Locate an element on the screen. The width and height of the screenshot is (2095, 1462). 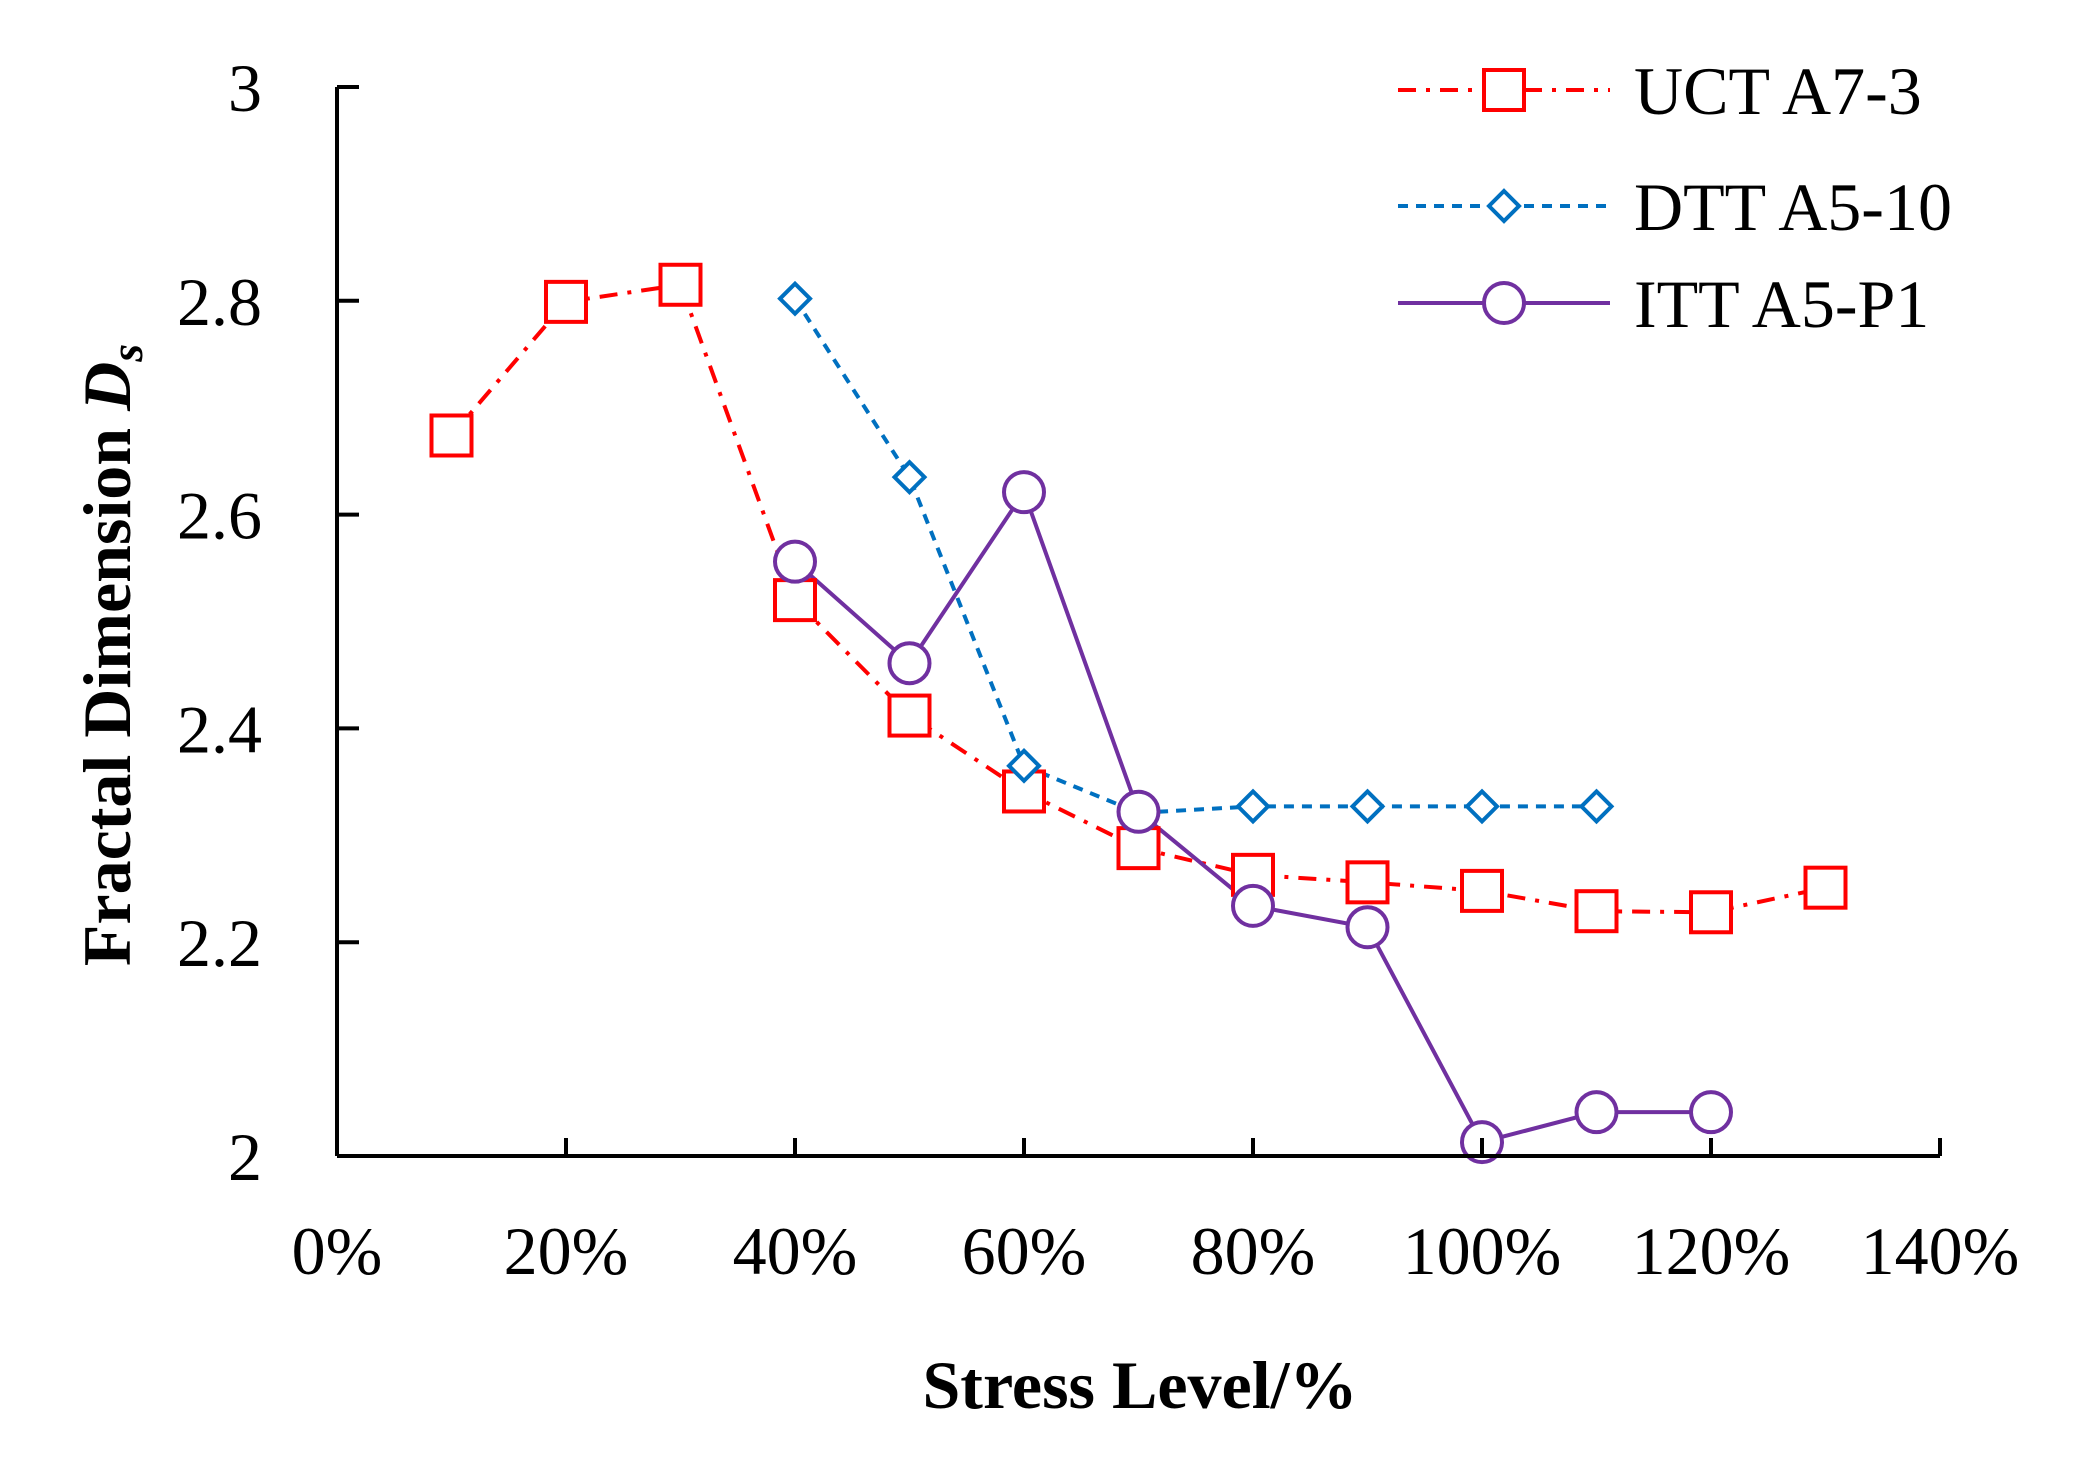
y-tick-label: 2.4 is located at coordinates (219, 729).